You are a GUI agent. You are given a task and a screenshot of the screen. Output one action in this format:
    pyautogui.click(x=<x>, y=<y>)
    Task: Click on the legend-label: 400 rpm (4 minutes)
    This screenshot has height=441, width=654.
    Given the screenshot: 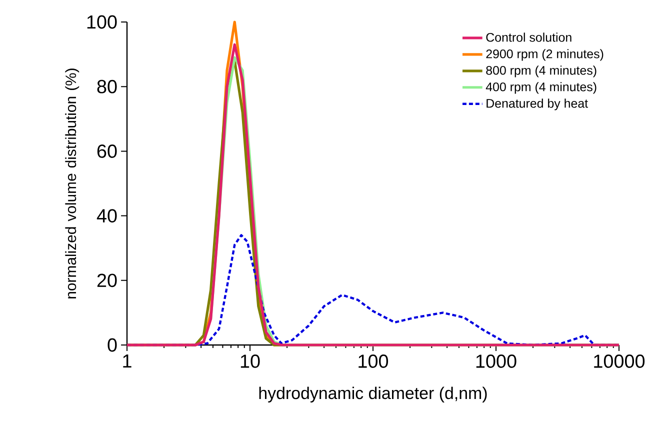 What is the action you would take?
    pyautogui.click(x=541, y=88)
    